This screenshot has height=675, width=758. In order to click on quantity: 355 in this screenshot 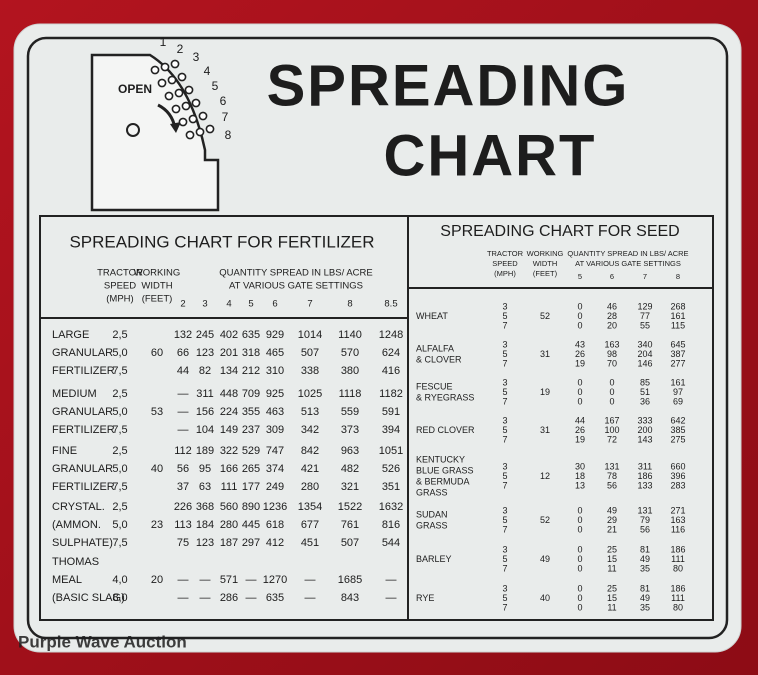, I will do `click(251, 412)`.